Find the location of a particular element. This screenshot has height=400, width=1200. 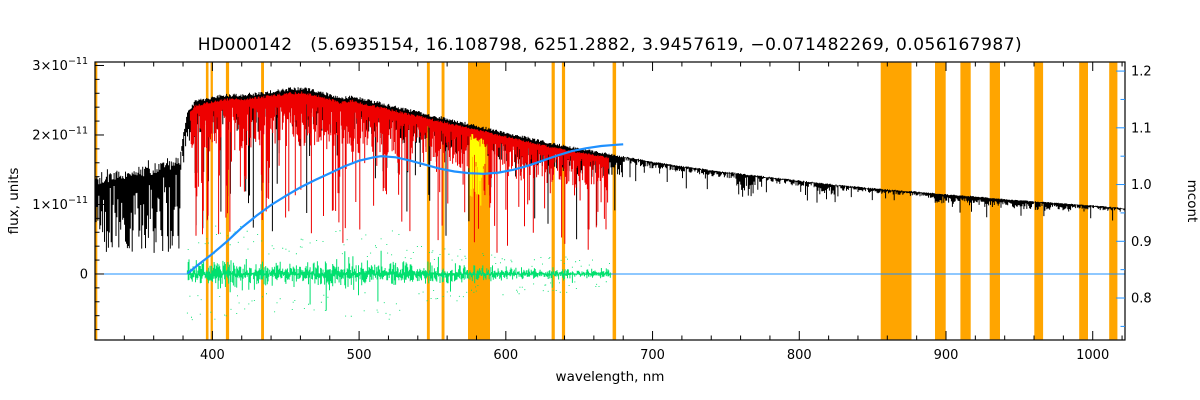

synthetic-spectrum is located at coordinates (399, 172).